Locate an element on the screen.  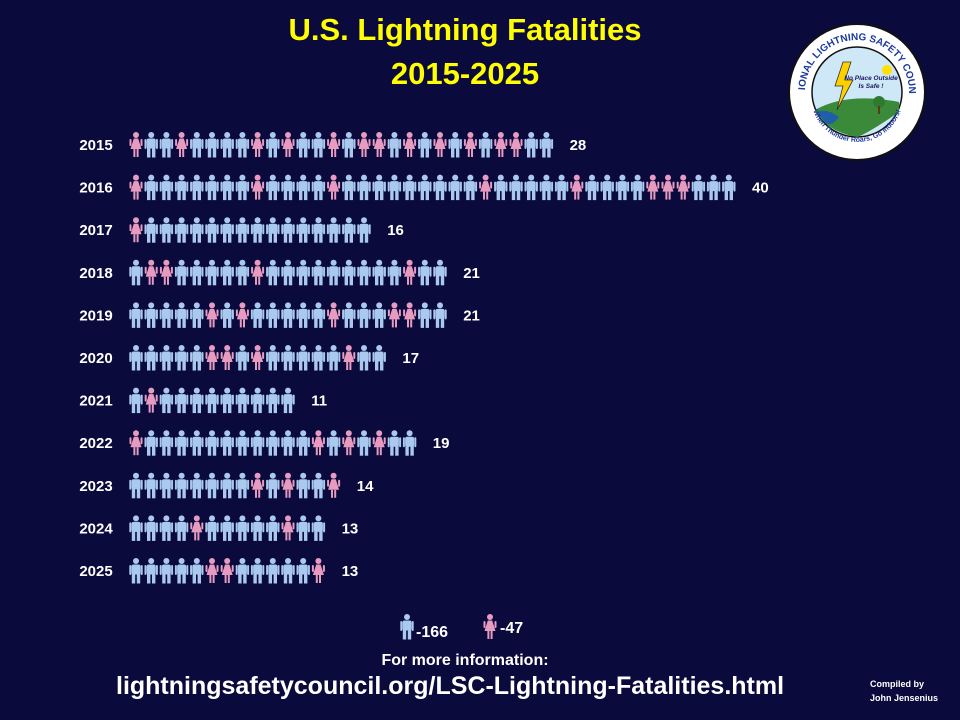
value-label-2024: 13 is located at coordinates (350, 528).